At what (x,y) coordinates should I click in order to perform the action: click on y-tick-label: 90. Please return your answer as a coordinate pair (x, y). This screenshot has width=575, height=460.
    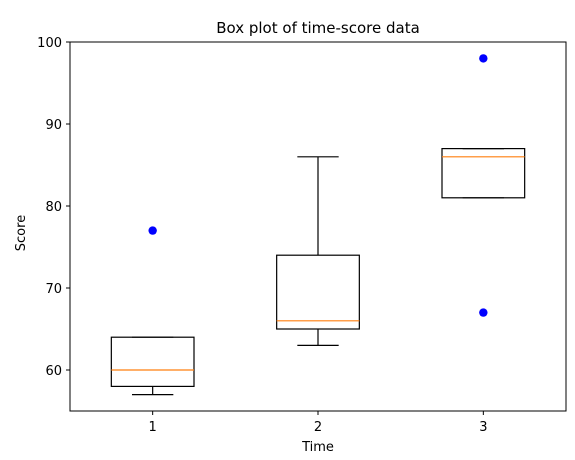
    Looking at the image, I should click on (53, 125).